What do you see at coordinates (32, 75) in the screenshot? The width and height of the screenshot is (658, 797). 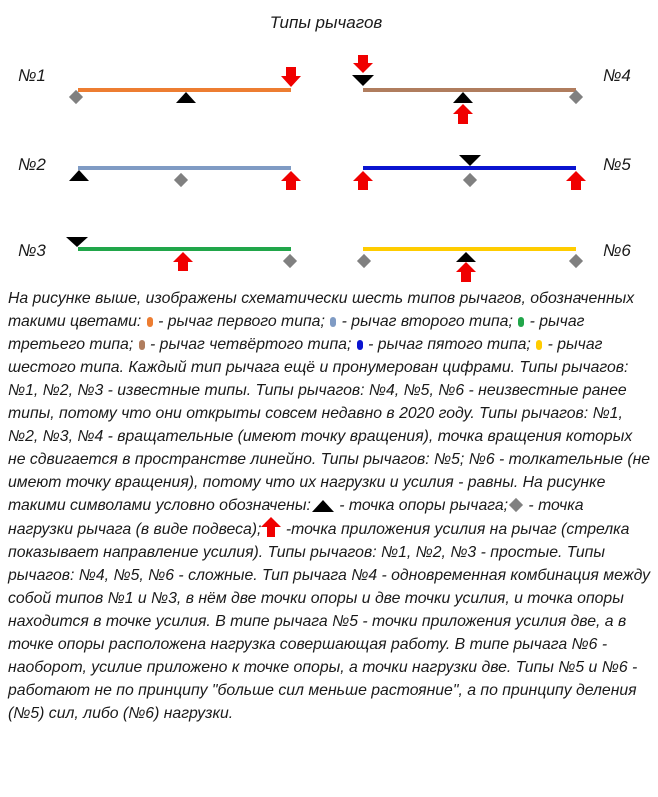 I see `lever-1-label: №1` at bounding box center [32, 75].